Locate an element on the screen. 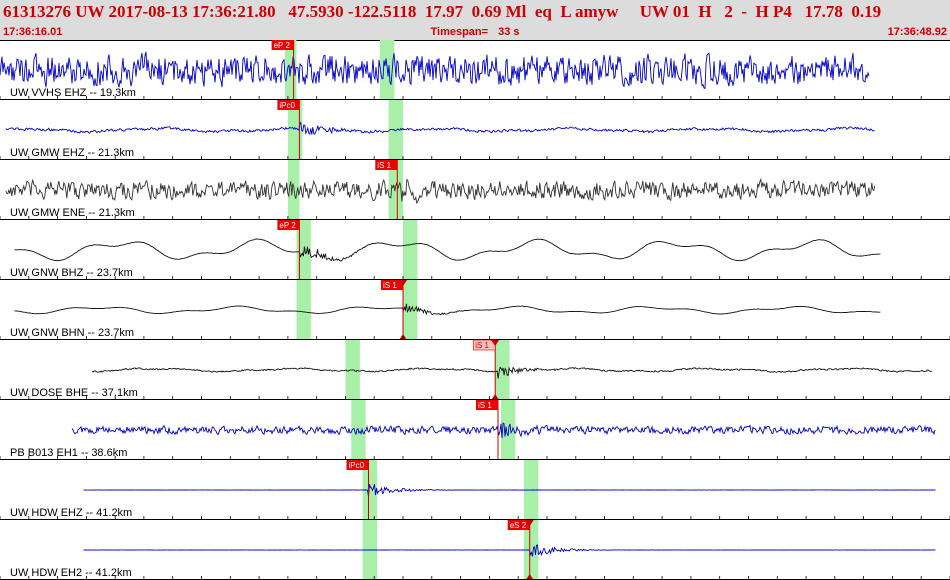  channel-label: UW VVHS EHZ -- 19.3km is located at coordinates (73, 93).